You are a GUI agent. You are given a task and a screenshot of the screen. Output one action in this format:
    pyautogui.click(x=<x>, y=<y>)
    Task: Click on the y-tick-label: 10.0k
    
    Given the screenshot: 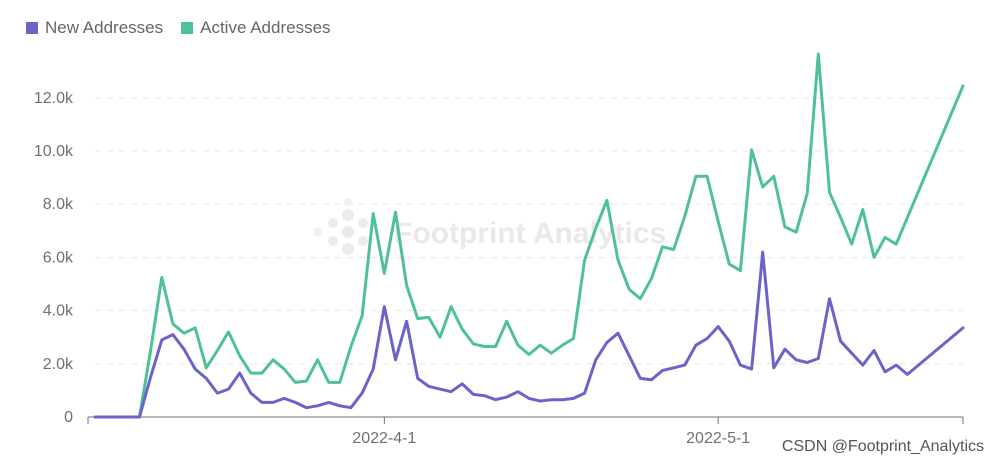 What is the action you would take?
    pyautogui.click(x=54, y=151)
    